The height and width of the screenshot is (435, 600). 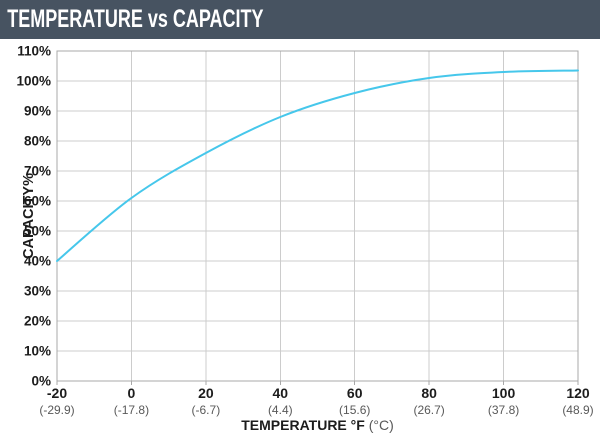 What do you see at coordinates (280, 410) in the screenshot?
I see `svg-text: (4.4)` at bounding box center [280, 410].